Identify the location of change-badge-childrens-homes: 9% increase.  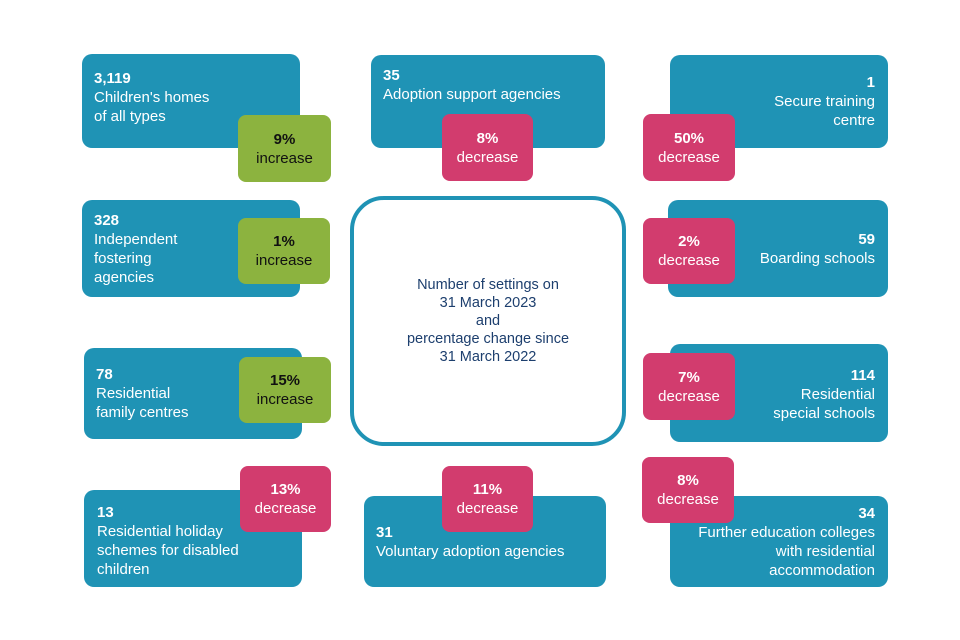
(284, 148).